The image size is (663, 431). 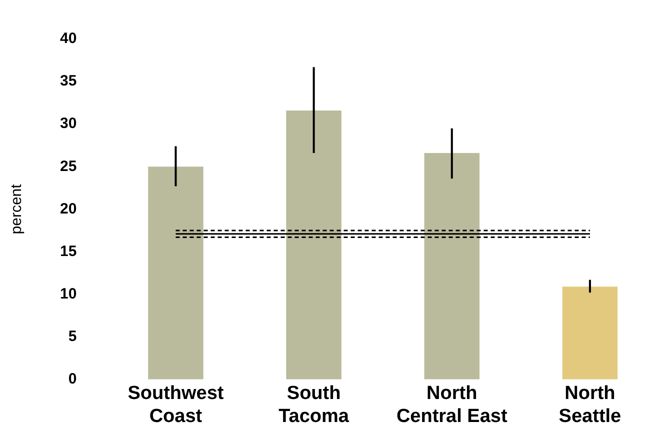 What do you see at coordinates (68, 39) in the screenshot?
I see `y-tick-label: 40` at bounding box center [68, 39].